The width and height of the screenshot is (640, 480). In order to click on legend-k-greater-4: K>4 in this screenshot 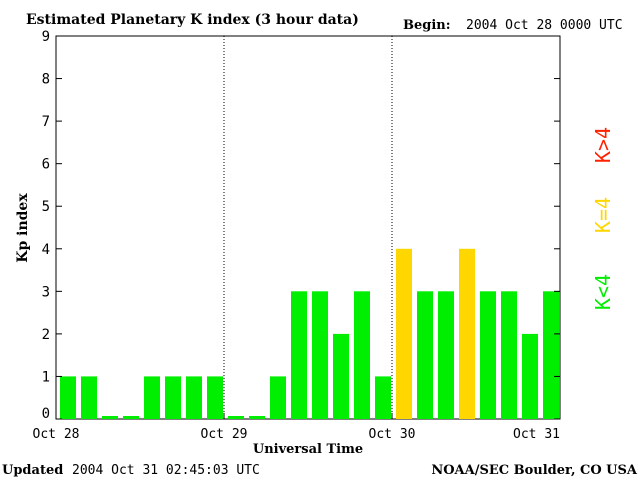, I will do `click(603, 145)`.